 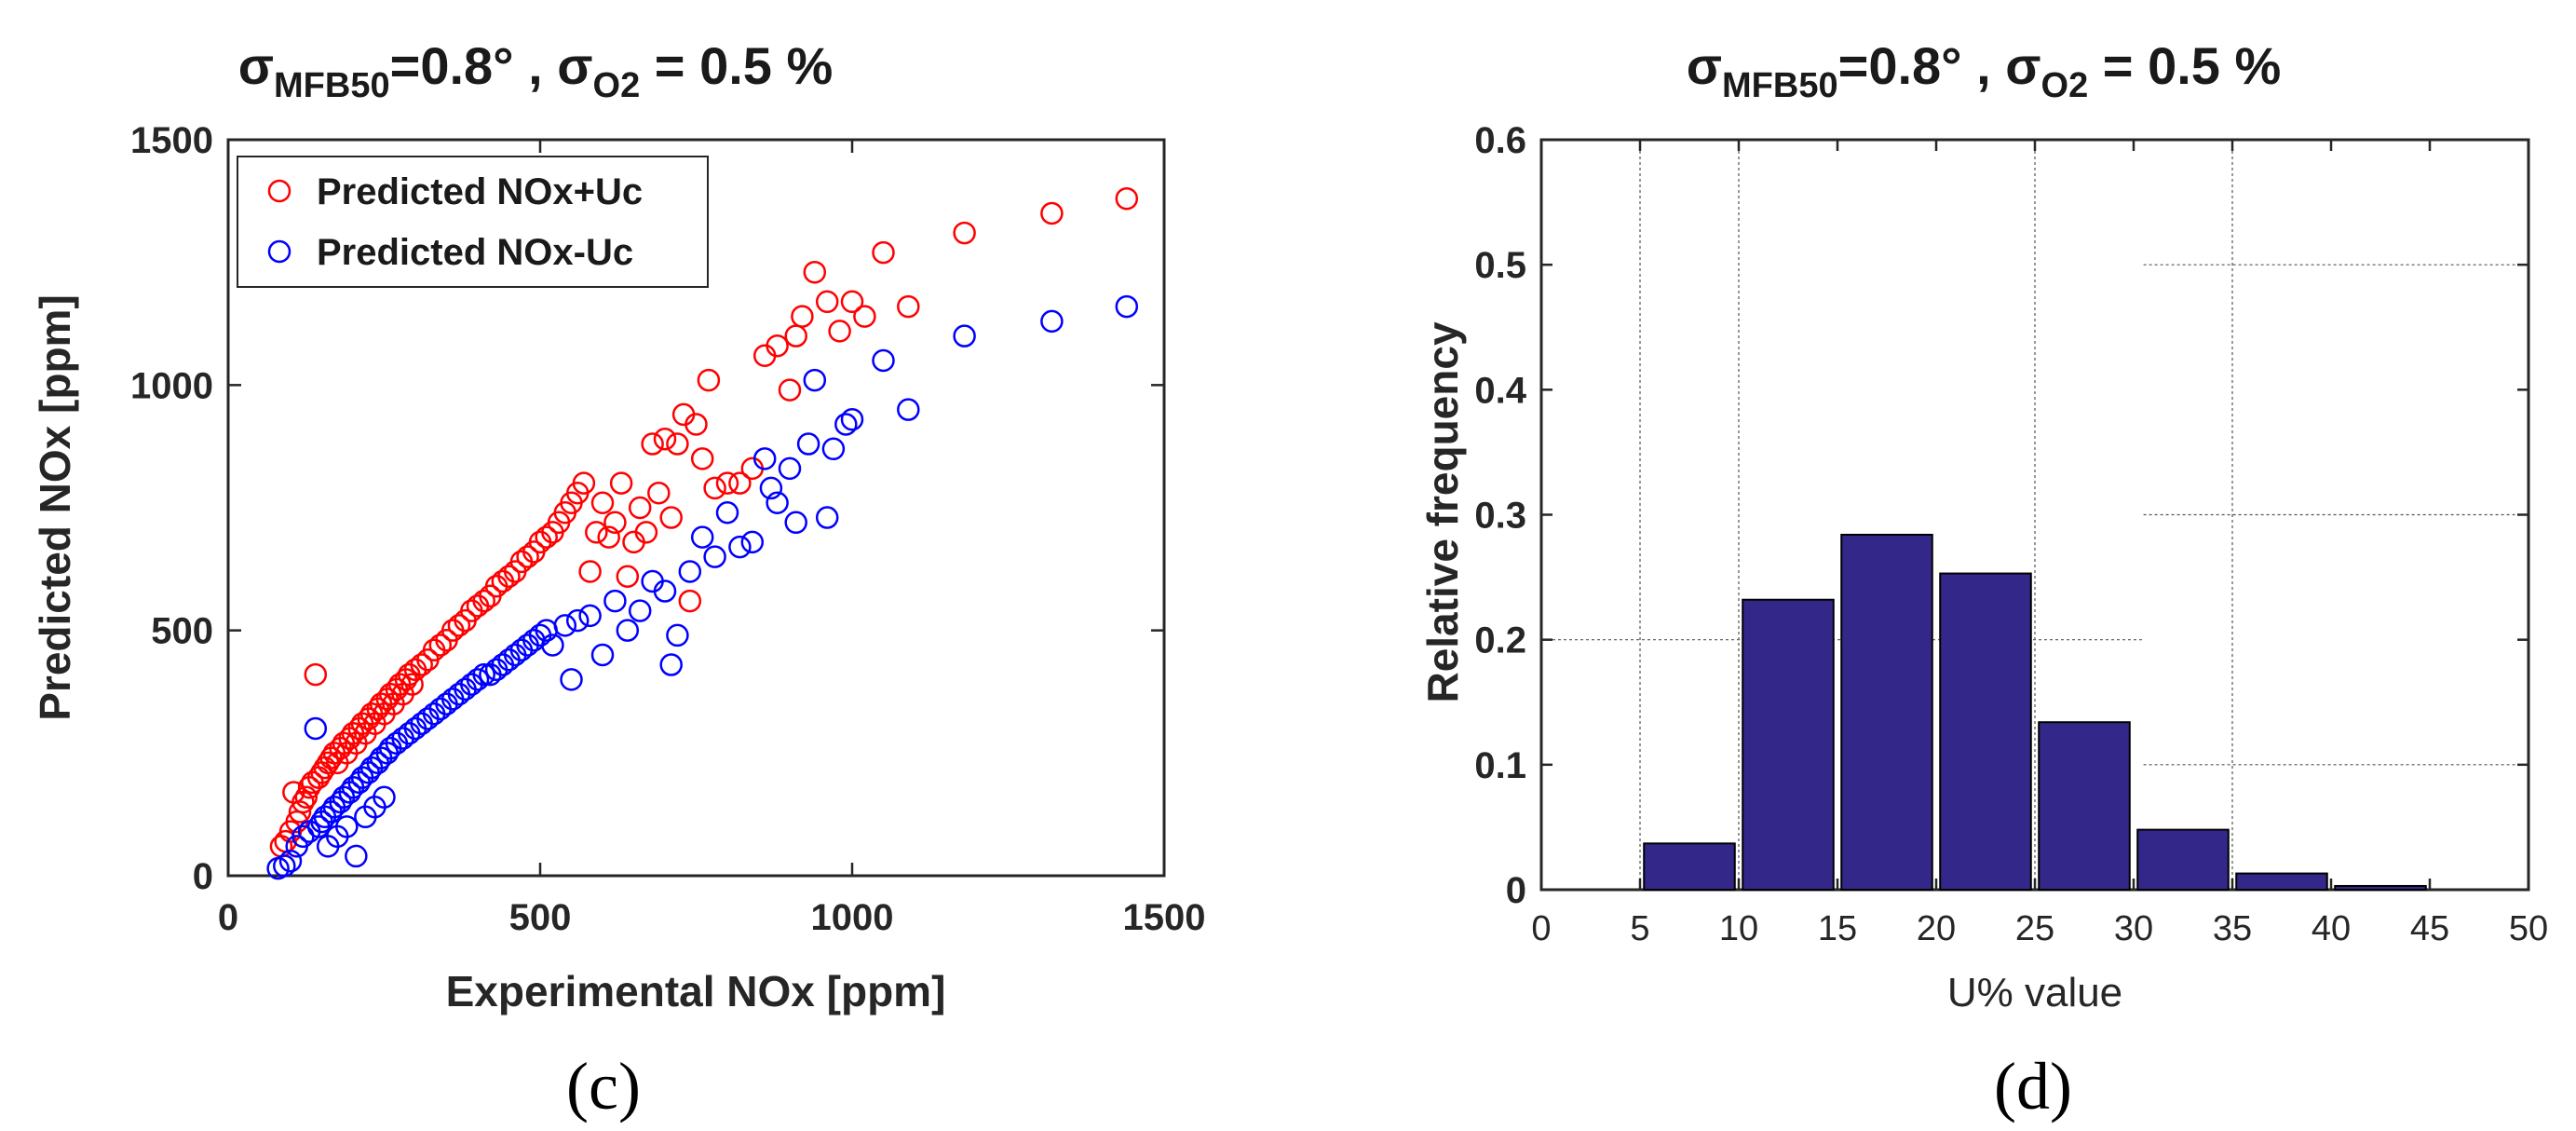 What do you see at coordinates (1500, 390) in the screenshot?
I see `panel-d-y-tick-label: 0.4` at bounding box center [1500, 390].